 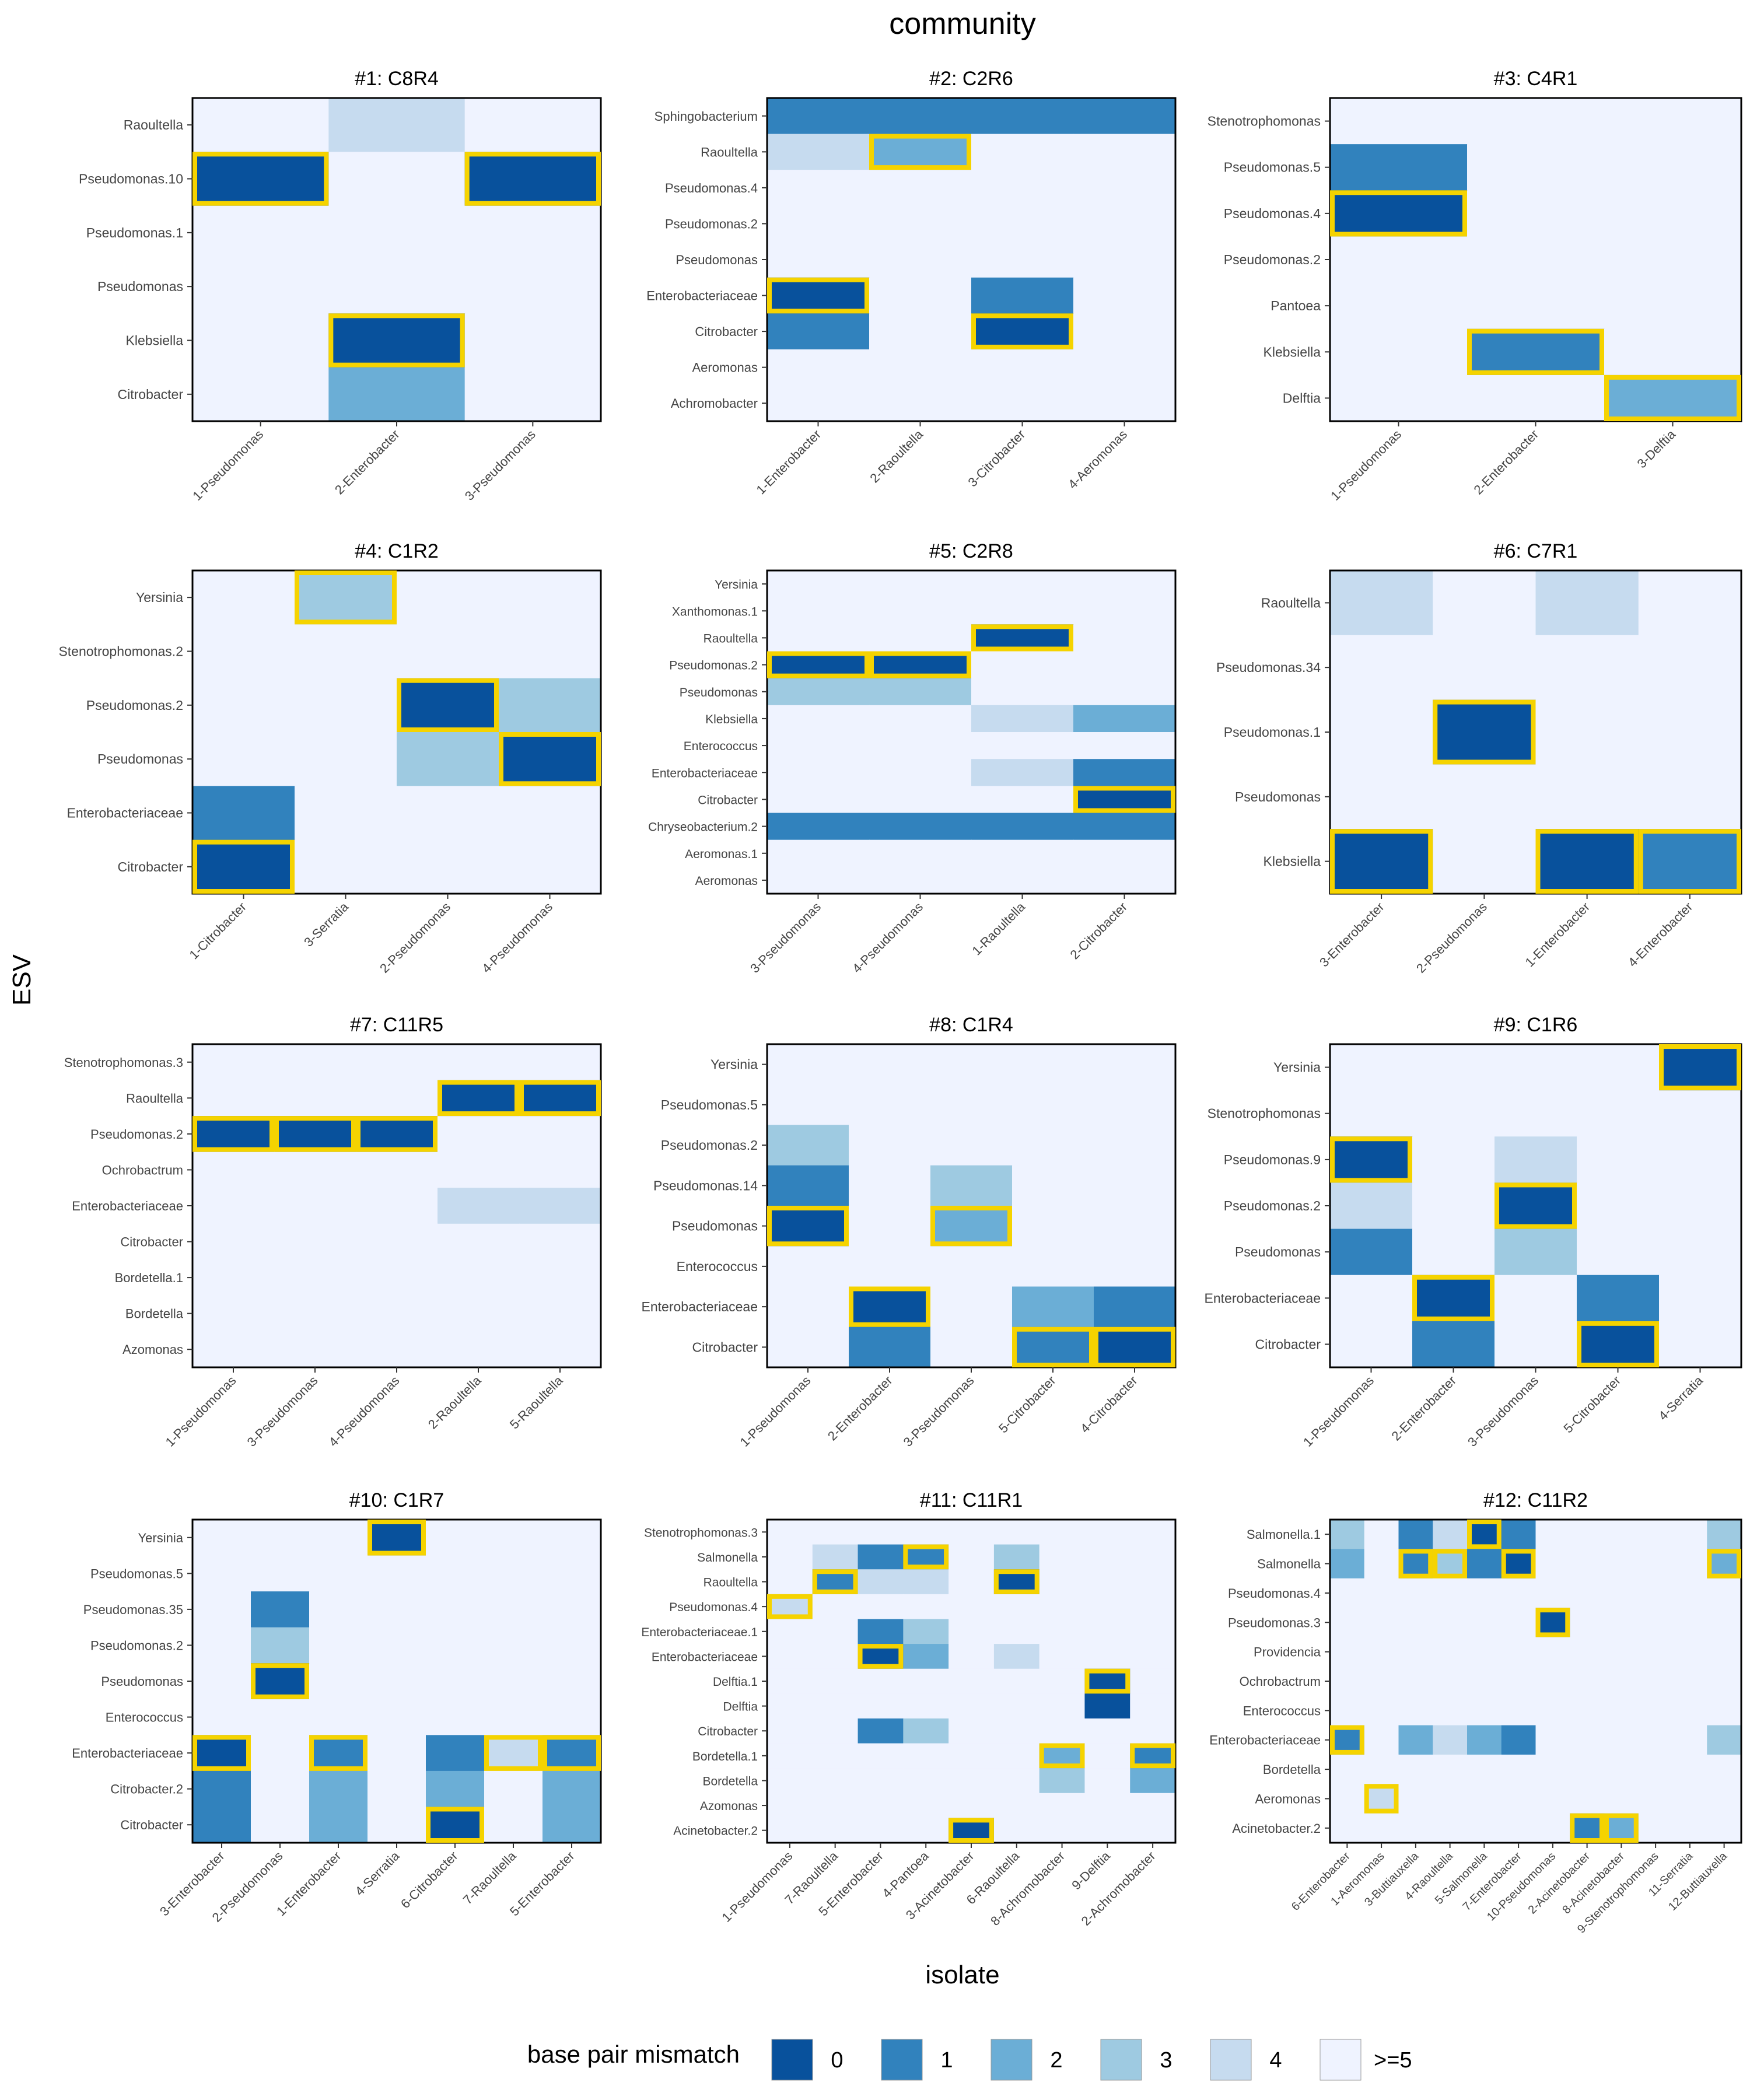 What do you see at coordinates (1272, 732) in the screenshot?
I see `y-tick-label: Pseudomonas.1` at bounding box center [1272, 732].